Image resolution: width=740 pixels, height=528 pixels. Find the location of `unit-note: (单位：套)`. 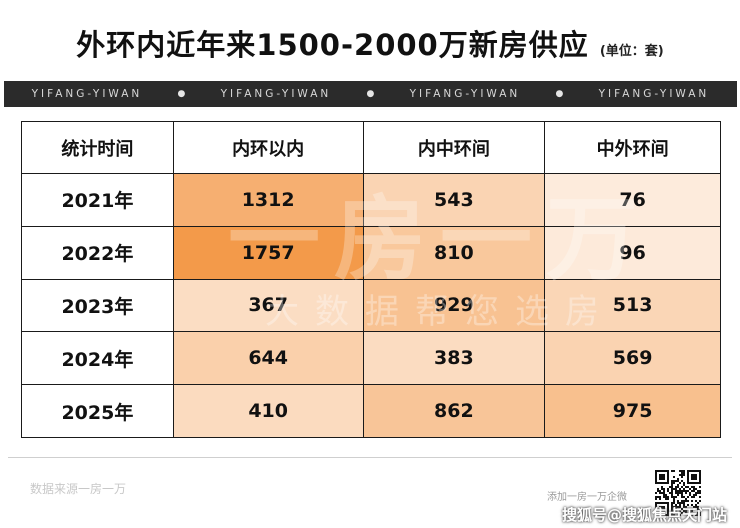

unit-note: (单位：套) is located at coordinates (631, 51).